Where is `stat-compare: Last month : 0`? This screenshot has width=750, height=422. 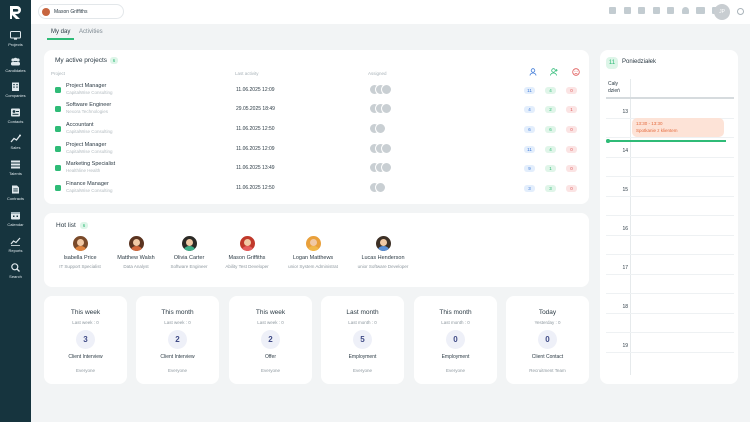 stat-compare: Last month : 0 is located at coordinates (455, 322).